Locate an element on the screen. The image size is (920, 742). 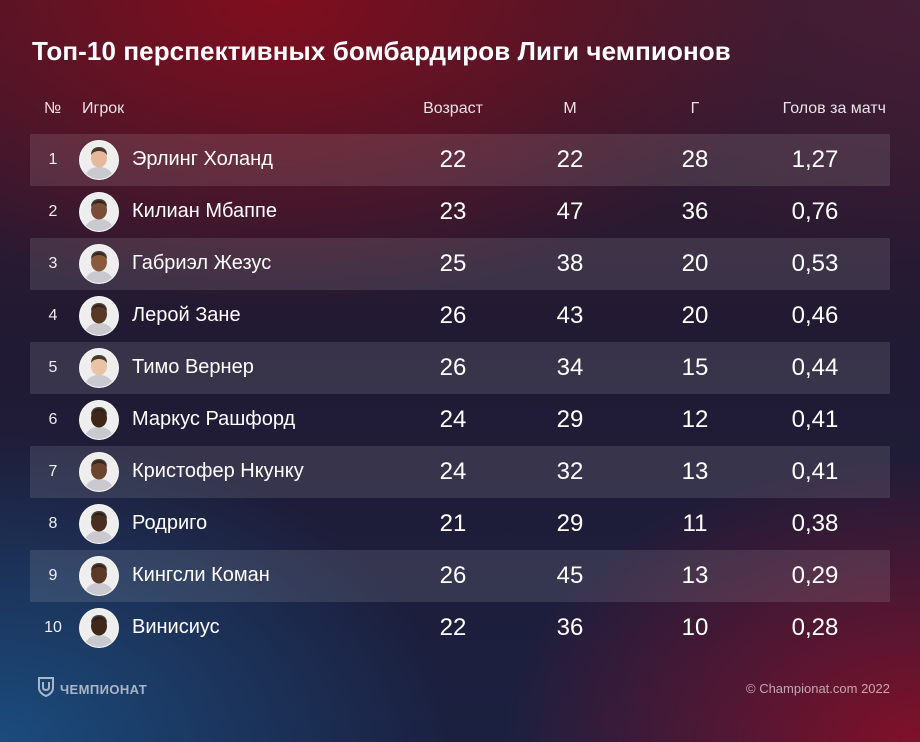
player-goals: 11 is located at coordinates (695, 523).